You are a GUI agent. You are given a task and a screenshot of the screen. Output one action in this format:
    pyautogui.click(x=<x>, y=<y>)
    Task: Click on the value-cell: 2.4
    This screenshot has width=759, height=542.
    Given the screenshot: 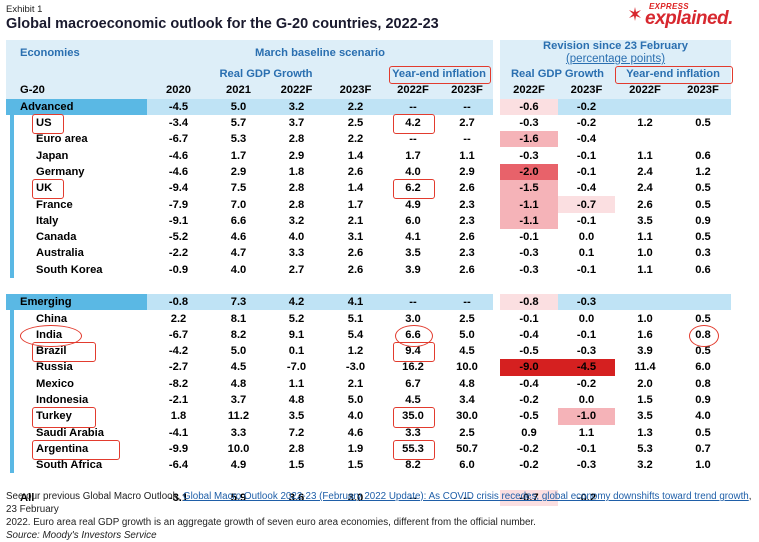 What is the action you would take?
    pyautogui.click(x=645, y=171)
    